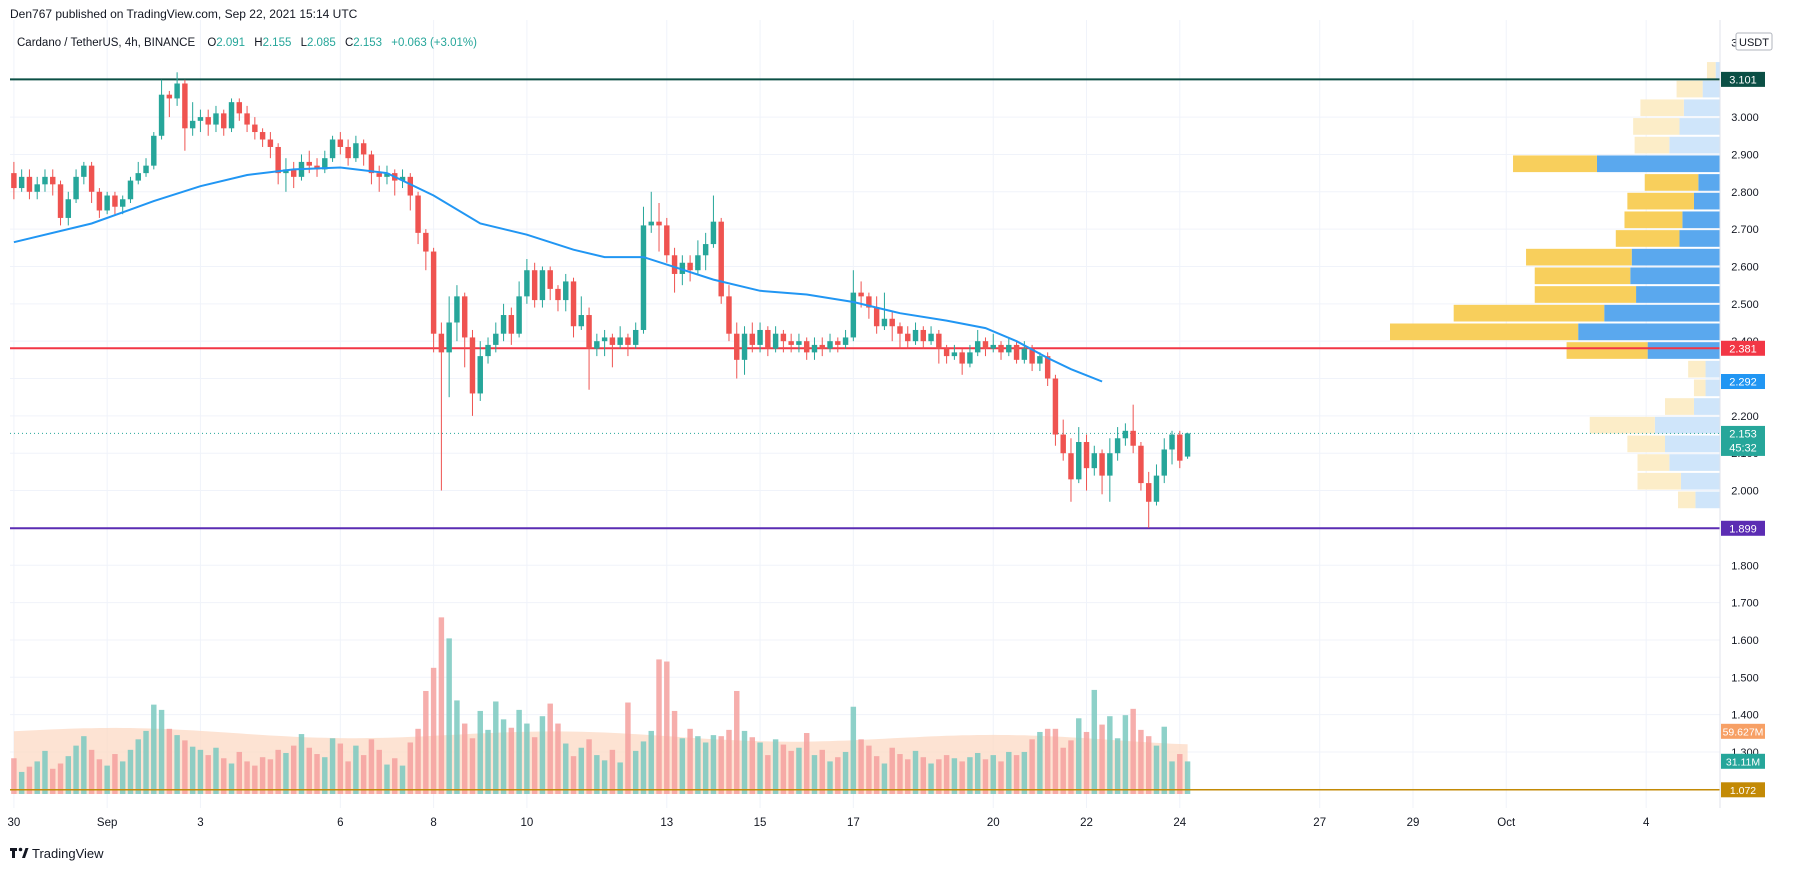 Image resolution: width=1795 pixels, height=871 pixels. What do you see at coordinates (1179, 823) in the screenshot?
I see `time-tick-label: 24` at bounding box center [1179, 823].